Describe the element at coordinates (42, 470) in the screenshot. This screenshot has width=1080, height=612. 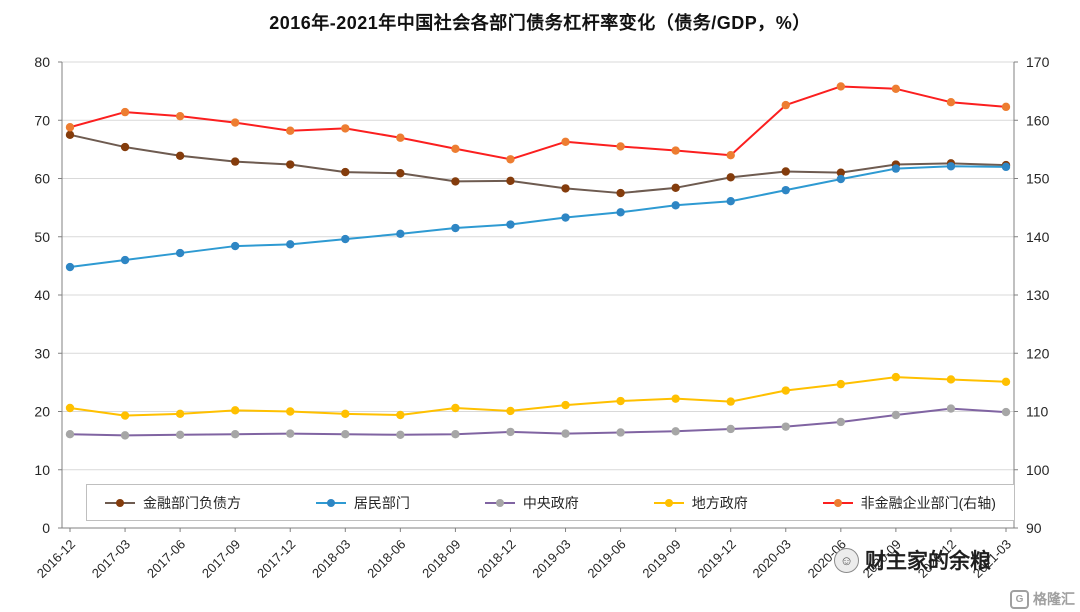
I see `left-axis-tick-label: 10` at that location.